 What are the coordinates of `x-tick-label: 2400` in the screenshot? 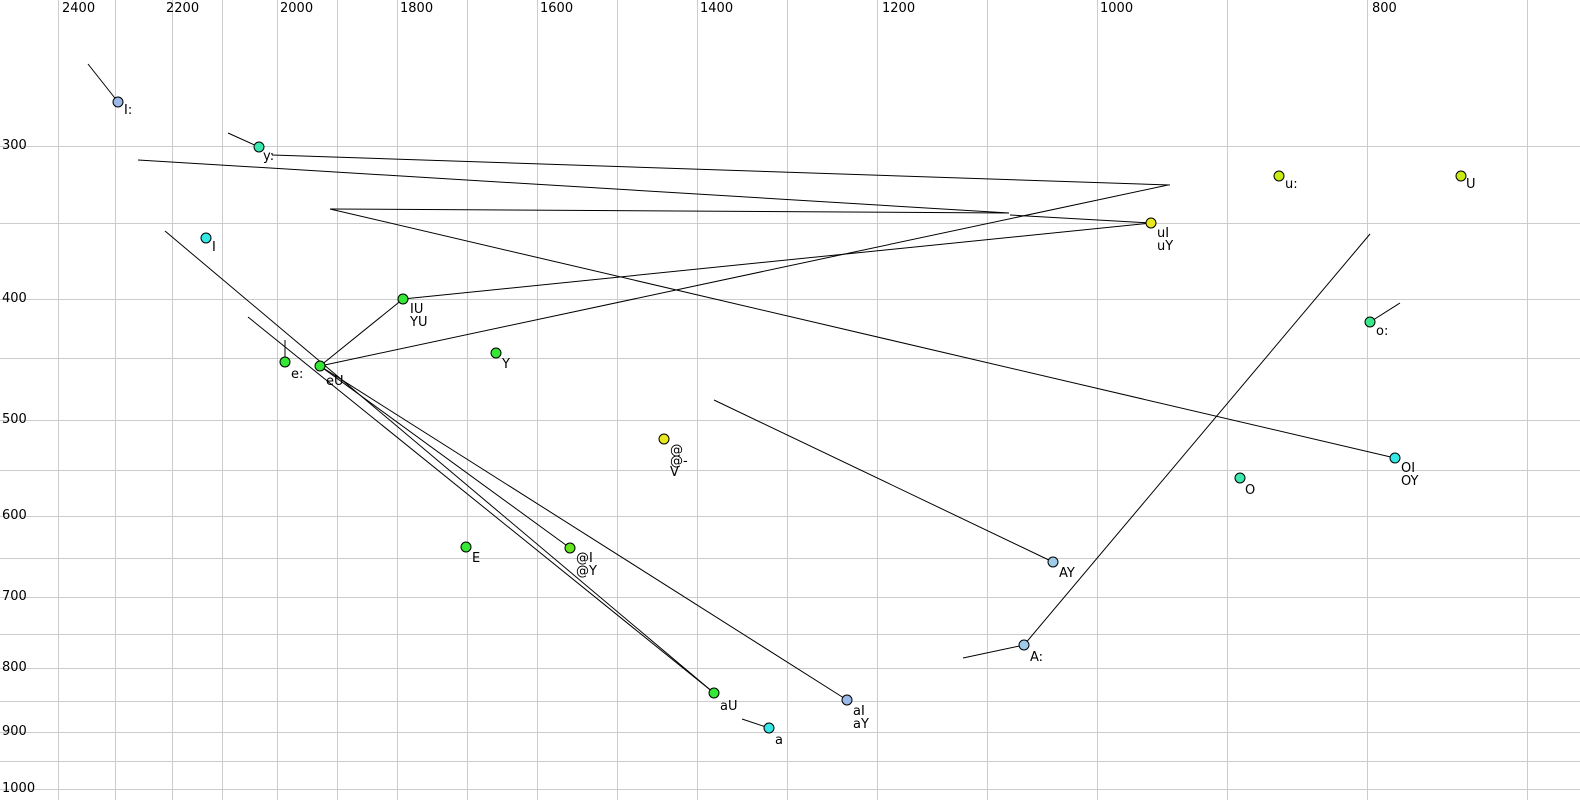 It's located at (79, 8).